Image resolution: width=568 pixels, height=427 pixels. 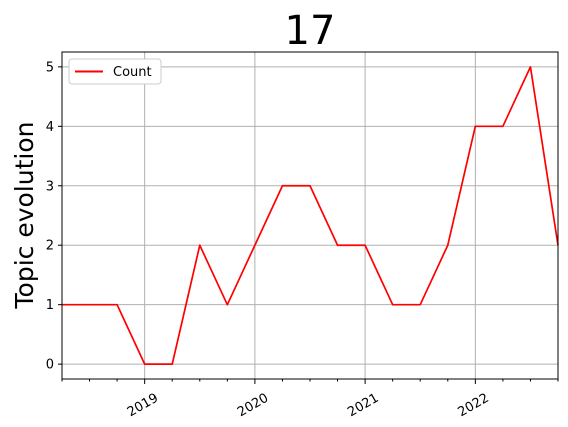 I want to click on legend: Count, so click(x=115, y=71).